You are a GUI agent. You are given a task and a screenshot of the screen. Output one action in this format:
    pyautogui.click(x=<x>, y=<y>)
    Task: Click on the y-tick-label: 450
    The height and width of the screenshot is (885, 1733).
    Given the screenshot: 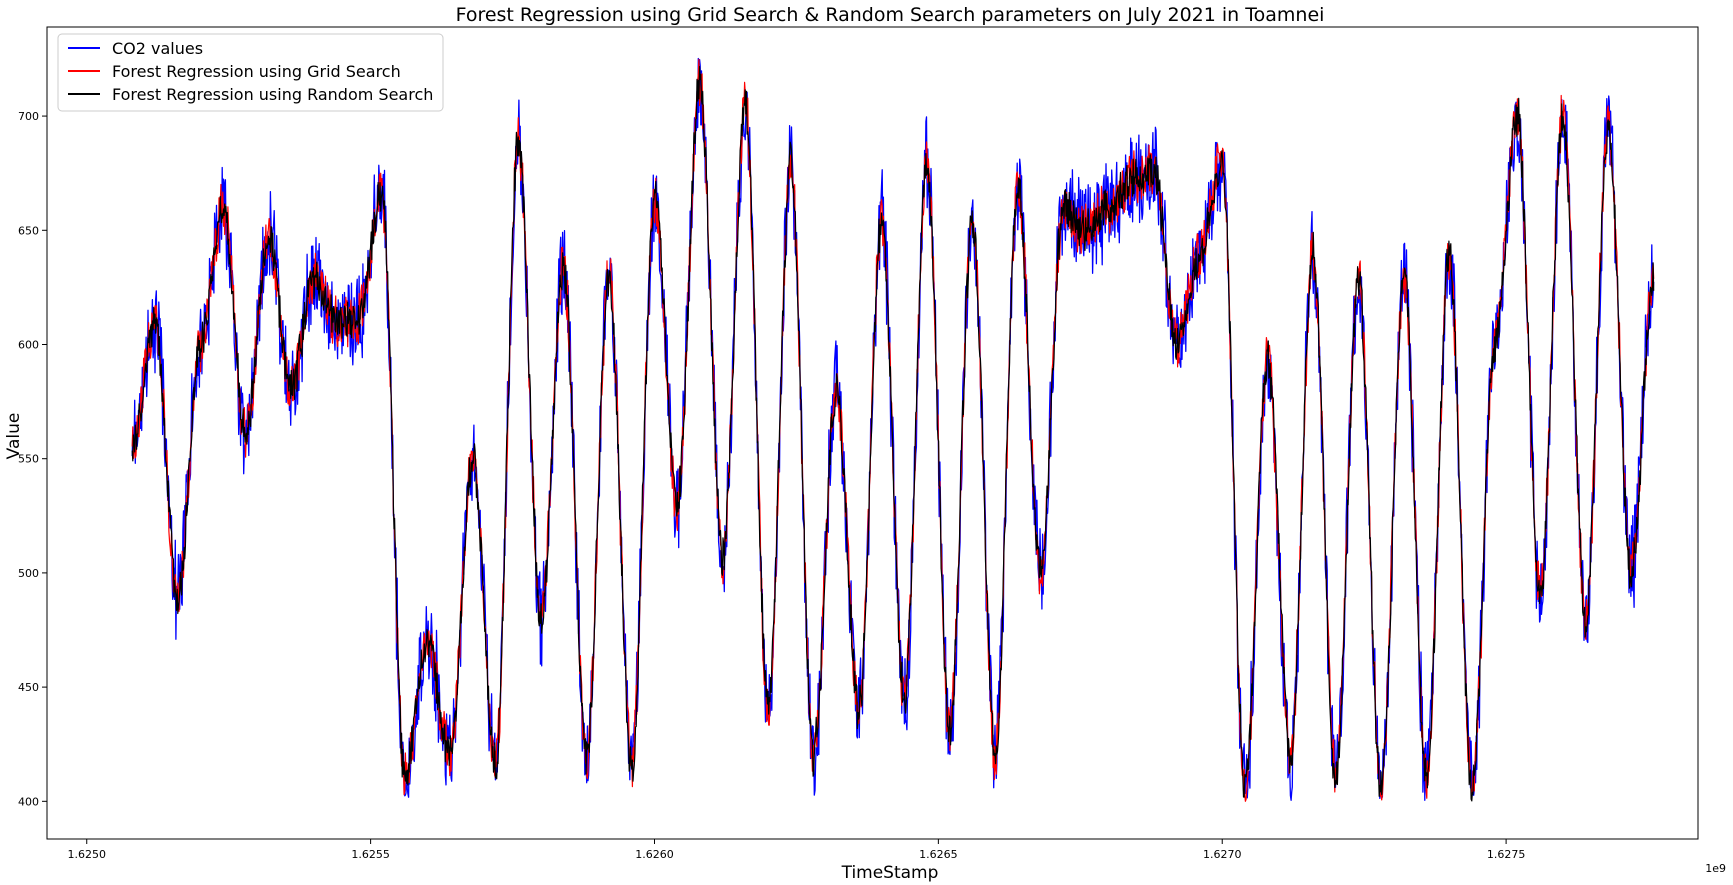 What is the action you would take?
    pyautogui.click(x=28, y=687)
    